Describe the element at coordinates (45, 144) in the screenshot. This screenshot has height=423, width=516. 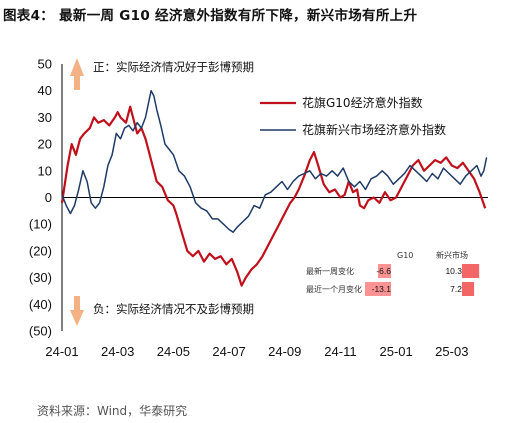
I see `y-tick-label: 20` at that location.